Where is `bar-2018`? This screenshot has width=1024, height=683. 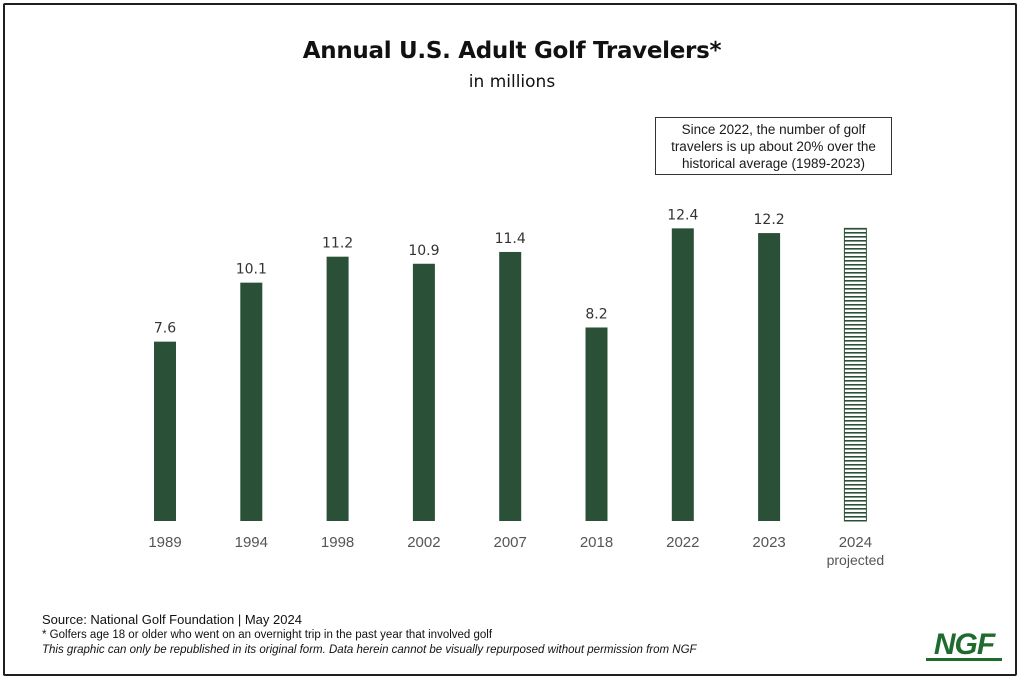
bar-2018 is located at coordinates (596, 424).